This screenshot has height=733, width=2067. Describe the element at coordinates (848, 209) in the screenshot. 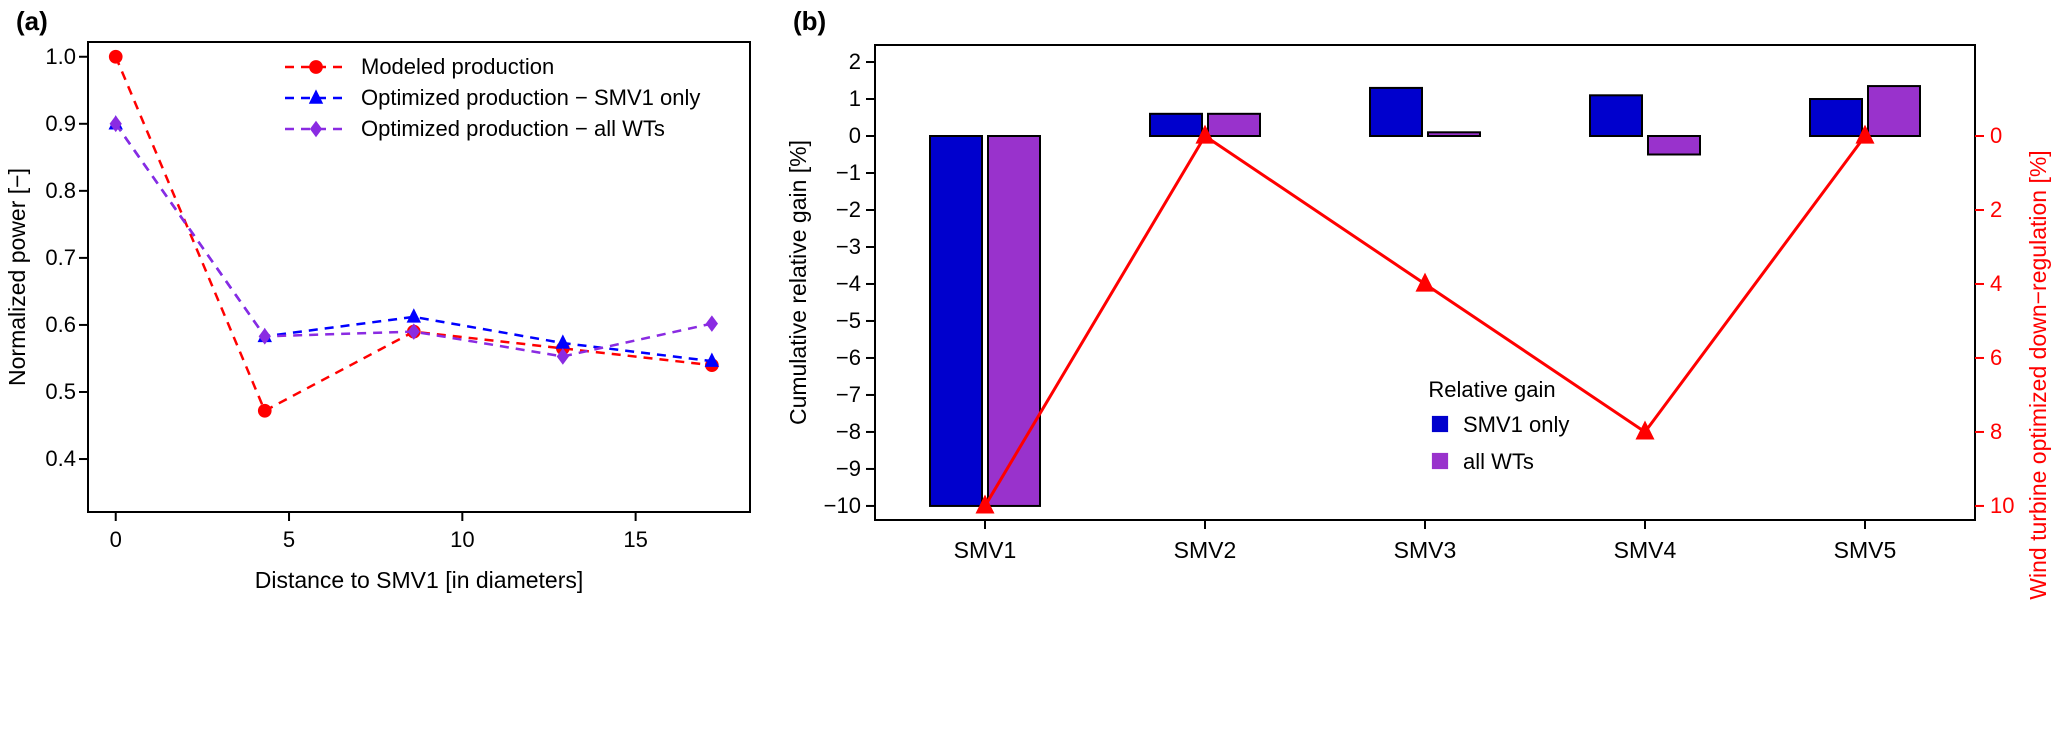

I see `left-y-tick-label: −2` at that location.